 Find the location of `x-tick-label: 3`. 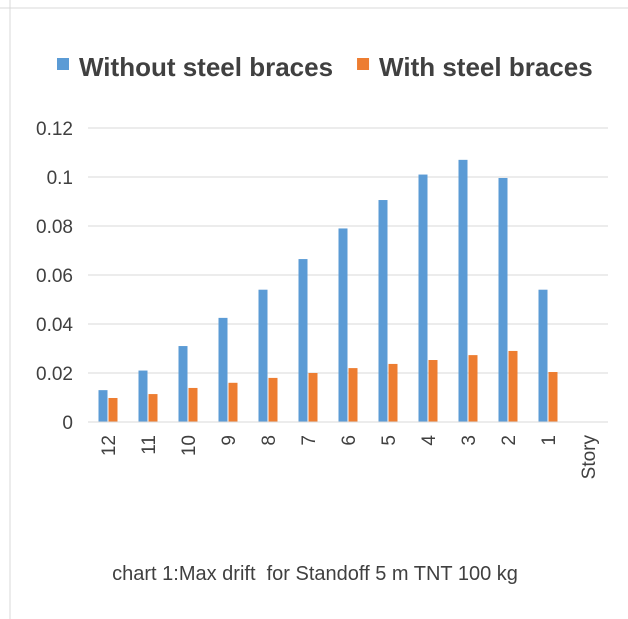

x-tick-label: 3 is located at coordinates (469, 440).